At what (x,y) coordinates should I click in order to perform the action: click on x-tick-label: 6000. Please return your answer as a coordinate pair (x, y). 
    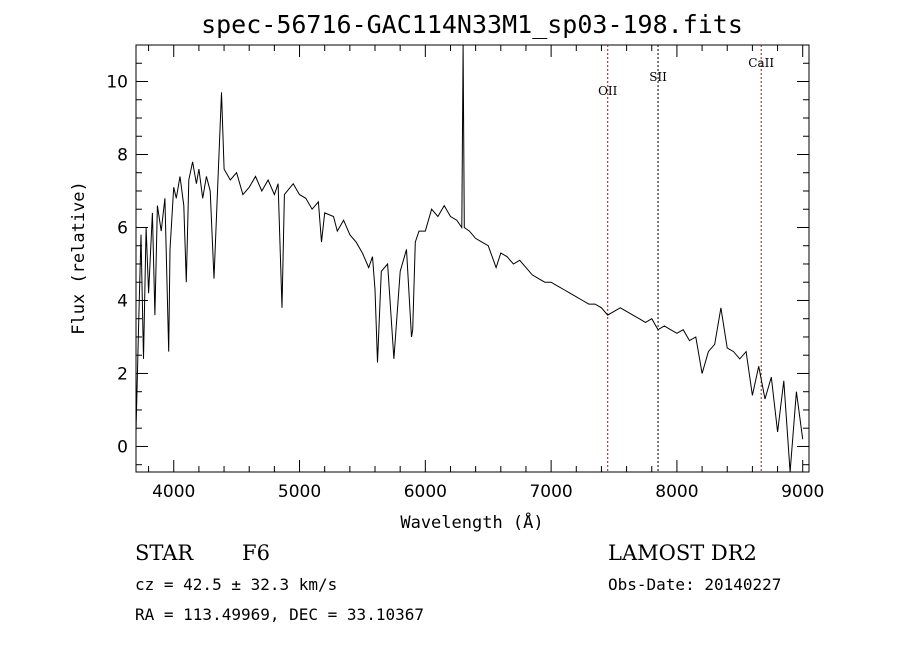
    Looking at the image, I should click on (425, 492).